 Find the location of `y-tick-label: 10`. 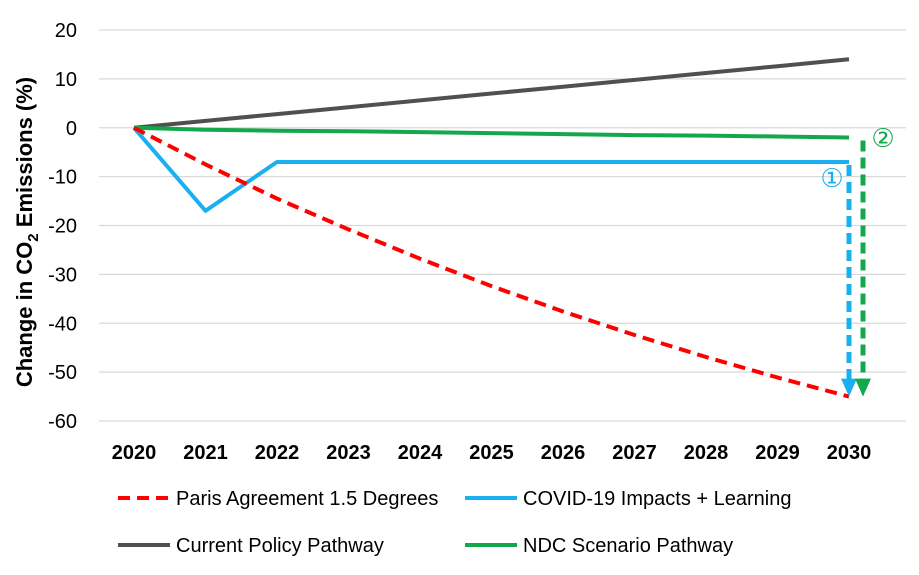

y-tick-label: 10 is located at coordinates (66, 80).